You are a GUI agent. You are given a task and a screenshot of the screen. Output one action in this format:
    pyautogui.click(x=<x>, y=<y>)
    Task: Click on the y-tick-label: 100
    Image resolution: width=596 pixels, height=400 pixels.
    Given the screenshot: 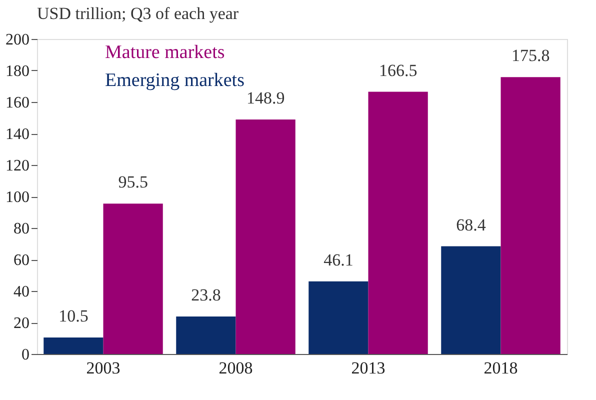 What is the action you would take?
    pyautogui.click(x=18, y=197)
    